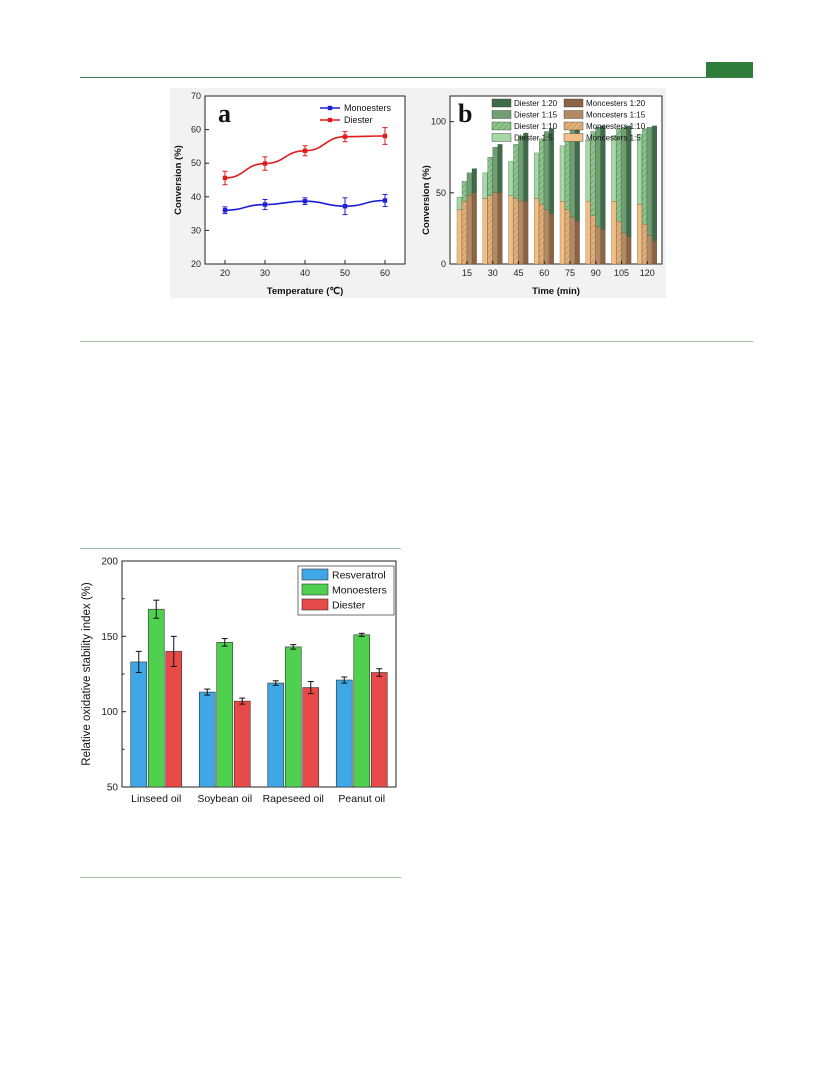  Describe the element at coordinates (349, 606) in the screenshot. I see `legend-label: Diester` at that location.